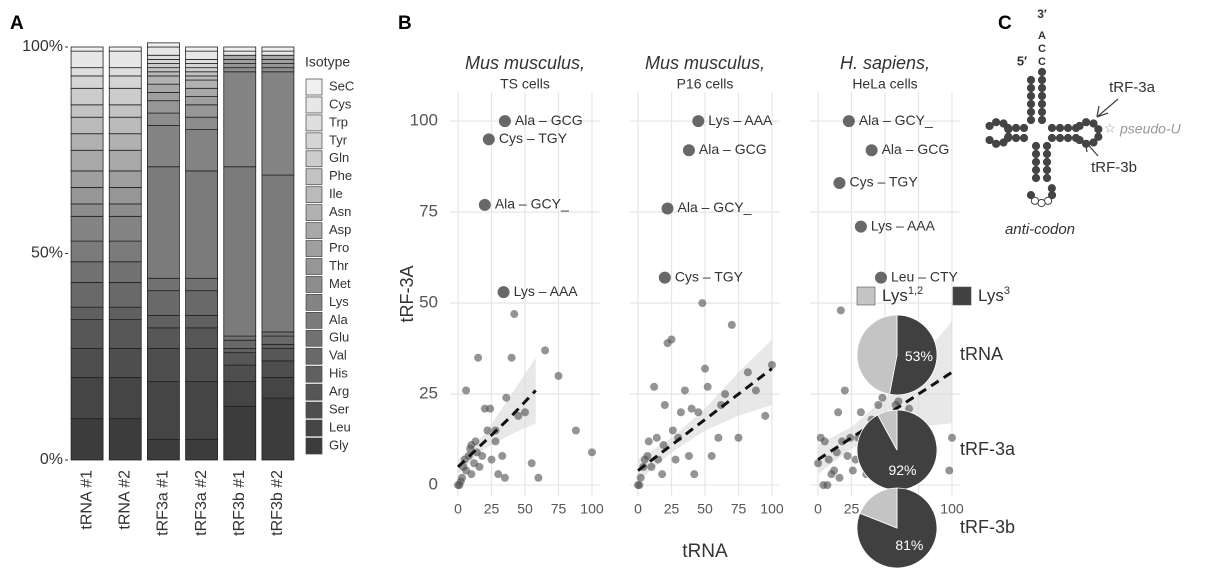 The image size is (1211, 569). Describe the element at coordinates (915, 291) in the screenshot. I see `legend-superscript: 1,2` at that location.